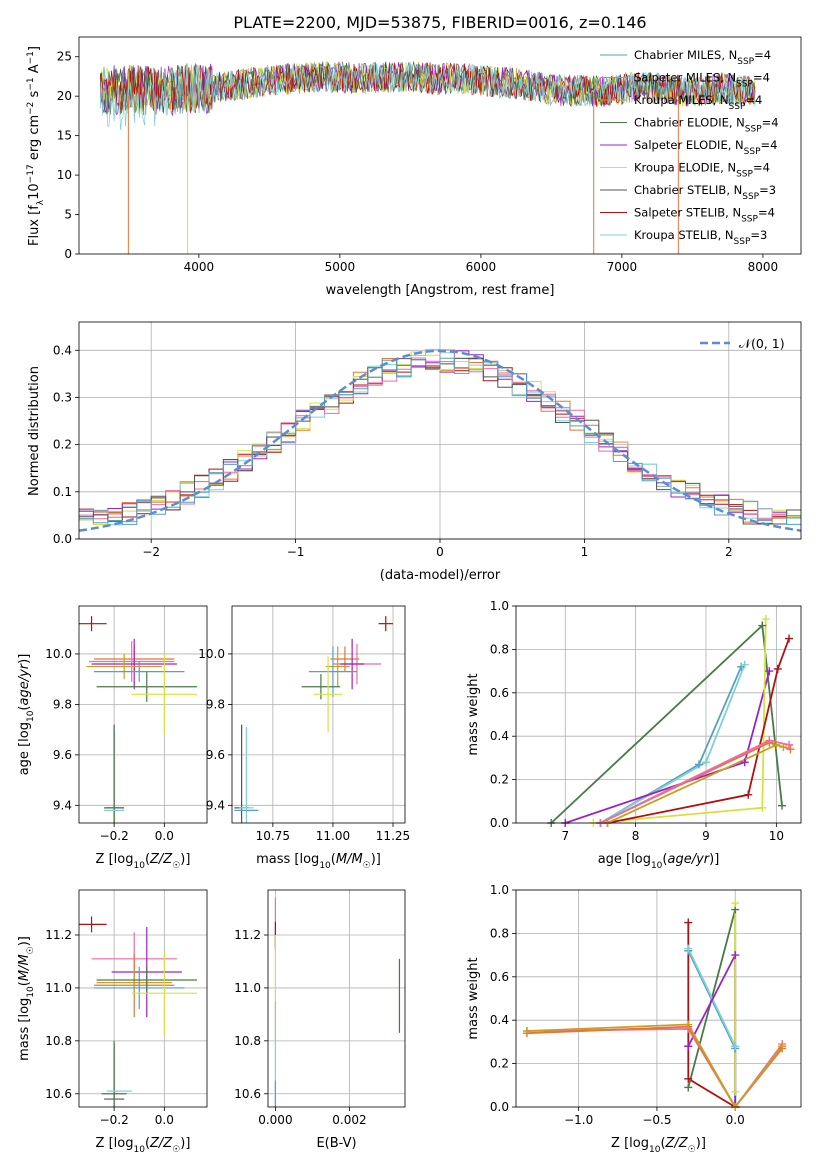  Describe the element at coordinates (700, 237) in the screenshot. I see `legend-label: Kroupa STELIB, NSSP=3` at that location.